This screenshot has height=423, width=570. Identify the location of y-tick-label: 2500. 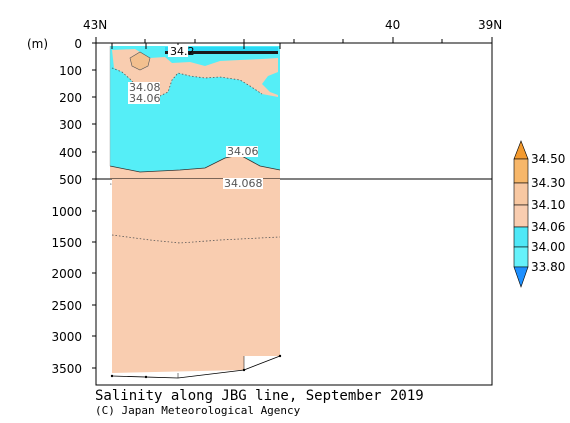
(66, 306).